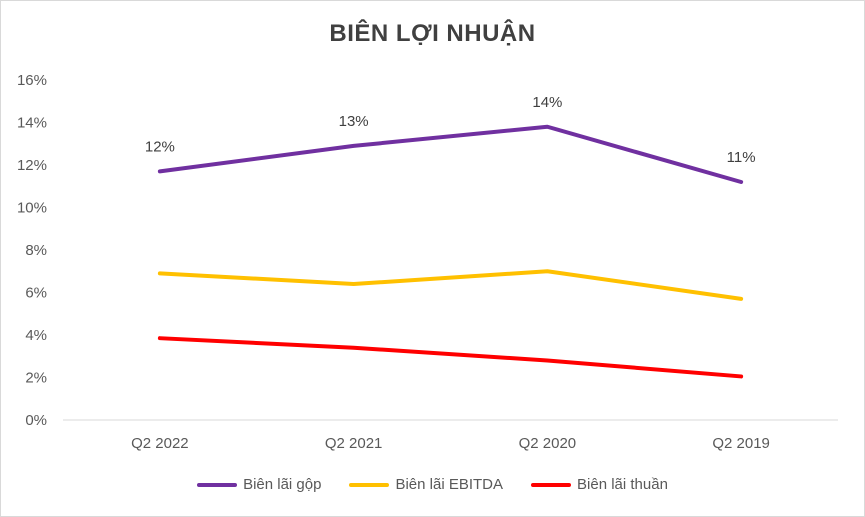 This screenshot has width=865, height=517. I want to click on y-tick-label: 14%, so click(32, 123).